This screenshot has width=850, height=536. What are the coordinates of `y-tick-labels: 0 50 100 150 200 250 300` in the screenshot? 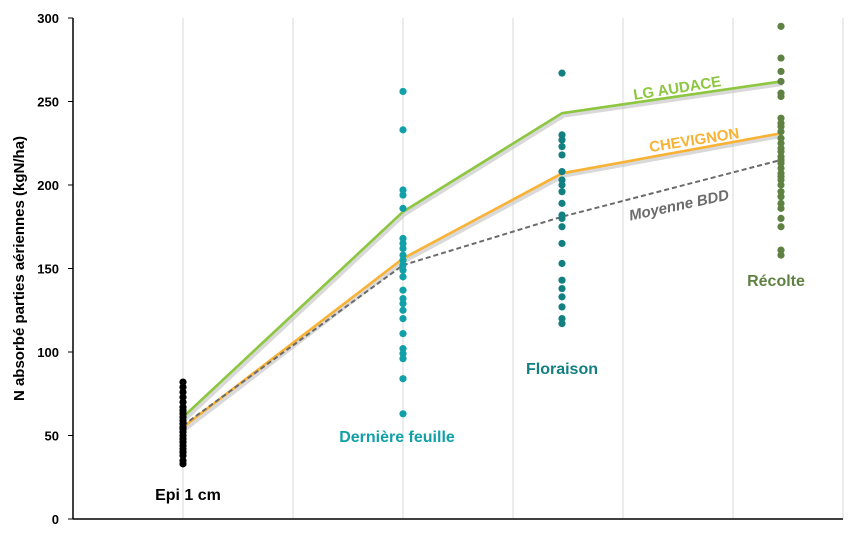 It's located at (55, 269).